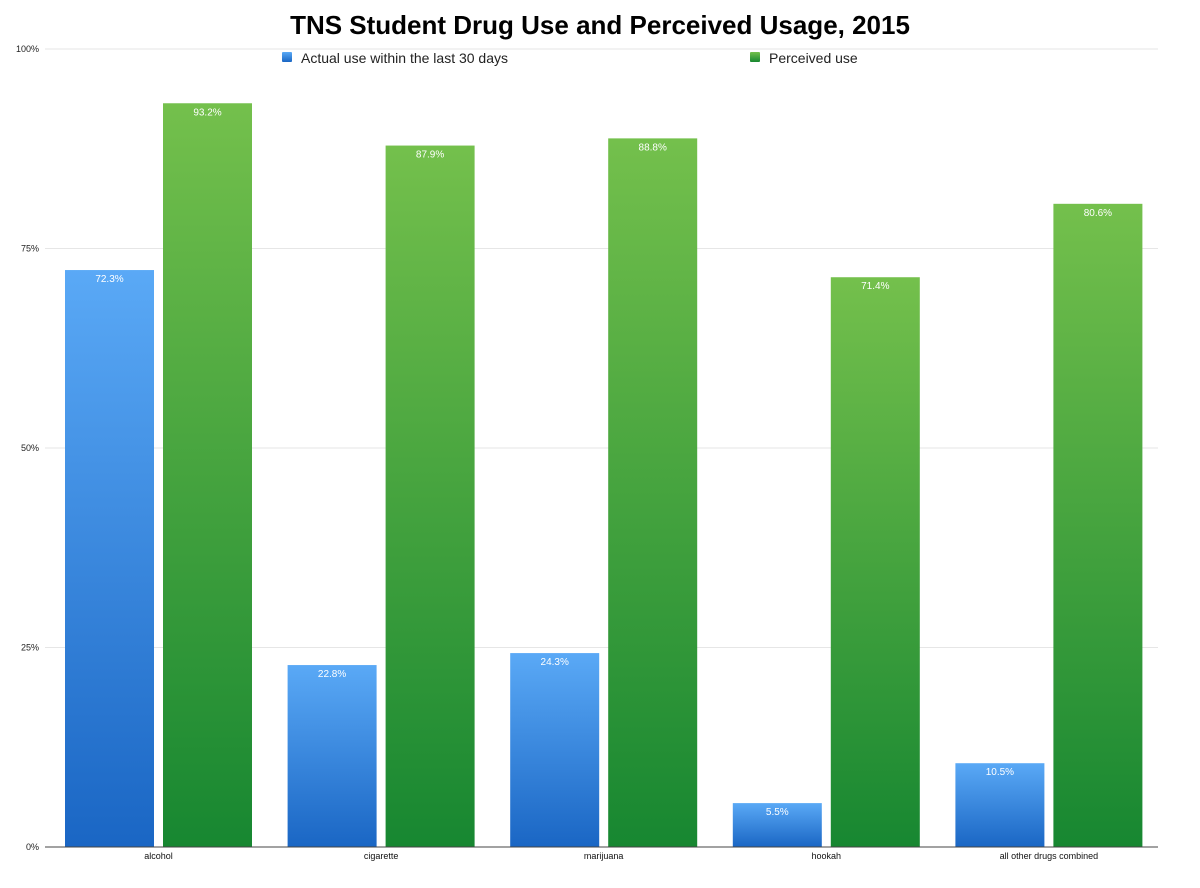  I want to click on data-label: 24.3%, so click(555, 662).